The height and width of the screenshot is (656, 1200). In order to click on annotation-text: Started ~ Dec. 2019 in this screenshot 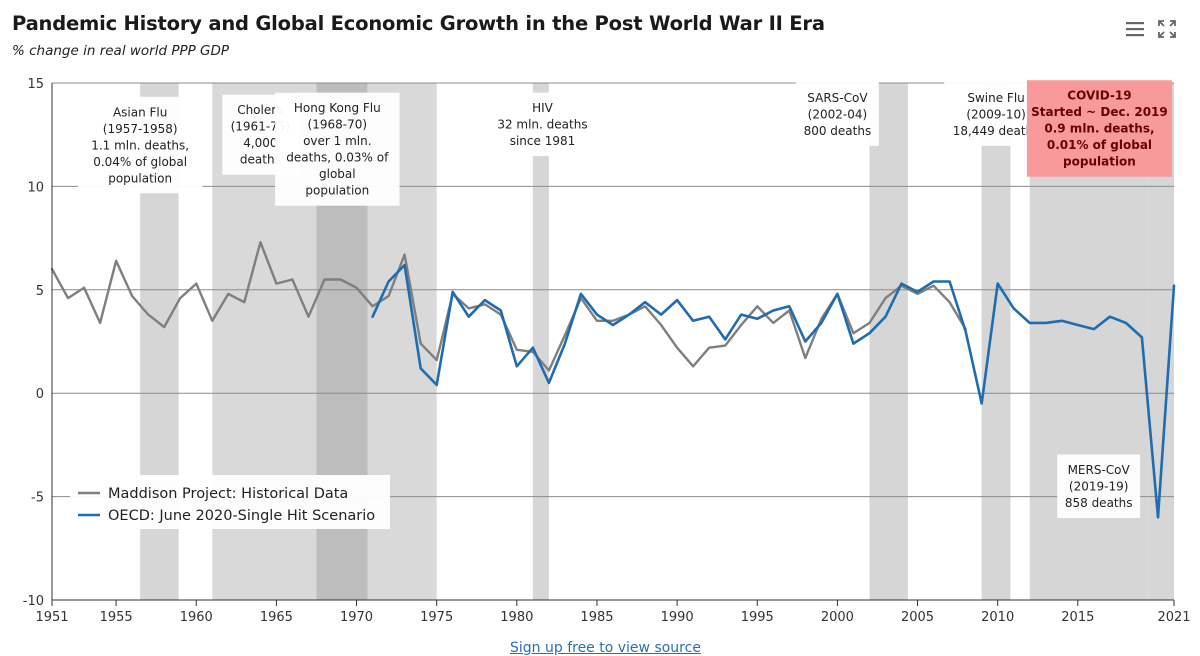, I will do `click(1099, 112)`.